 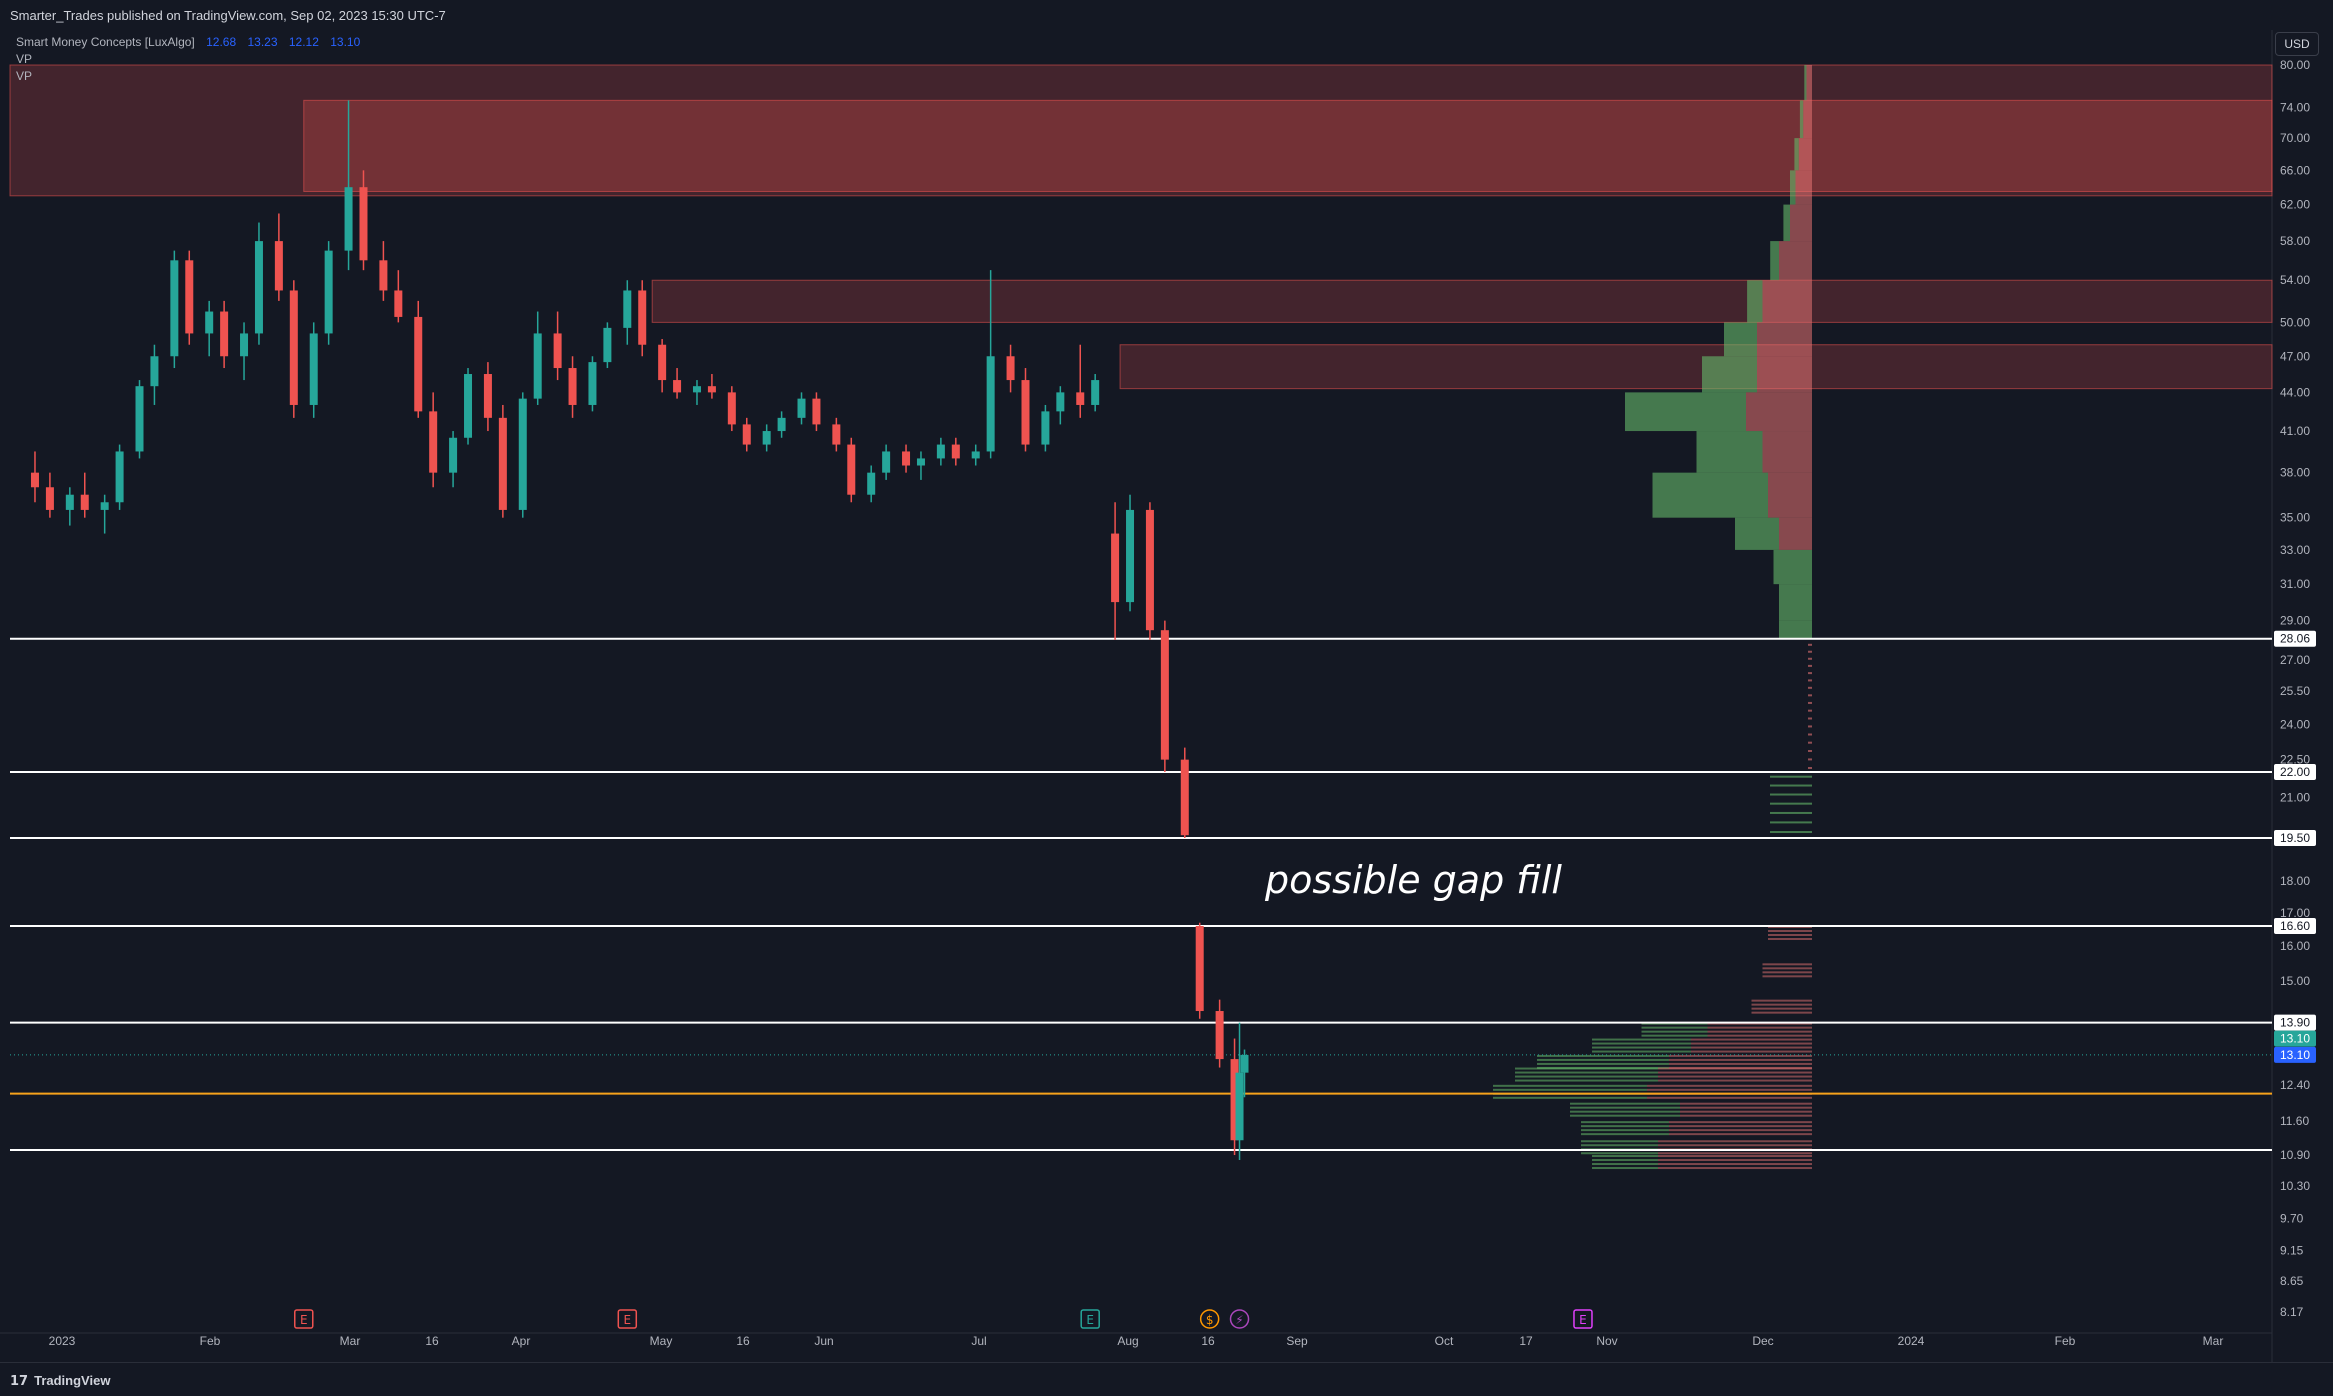 What do you see at coordinates (1209, 1319) in the screenshot?
I see `event-marker-circle` at bounding box center [1209, 1319].